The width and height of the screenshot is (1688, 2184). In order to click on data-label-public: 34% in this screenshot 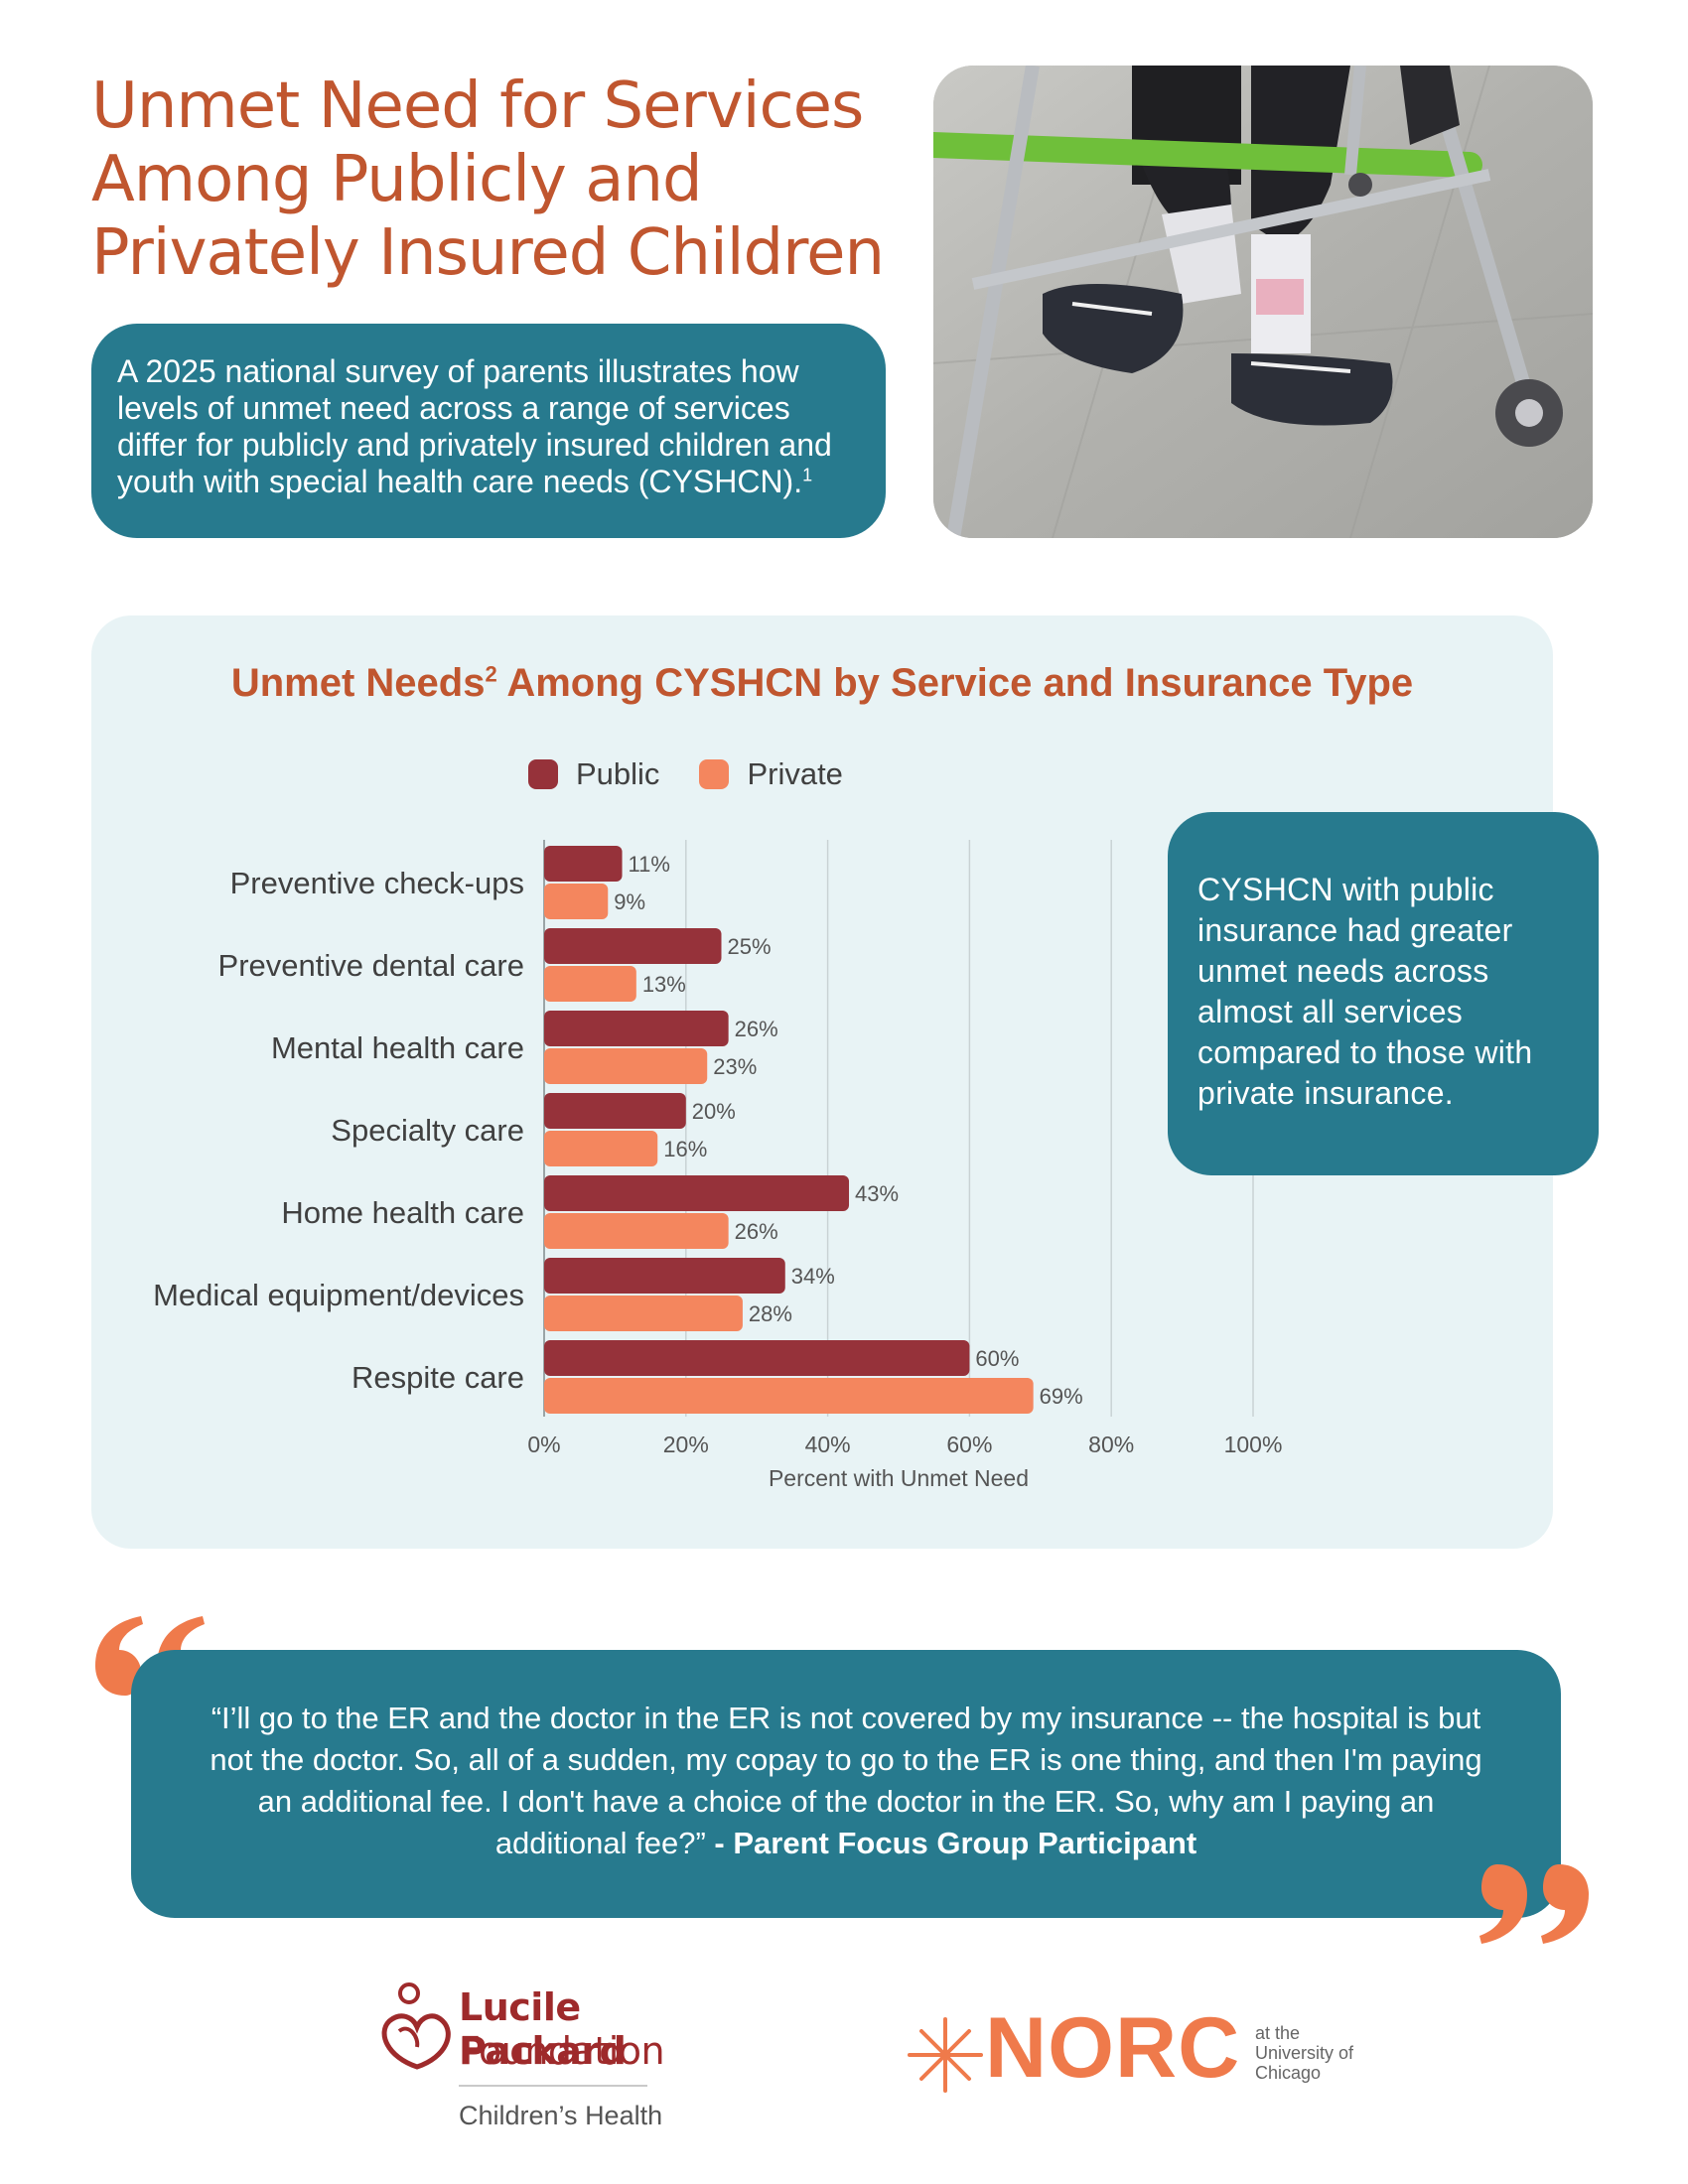, I will do `click(813, 1276)`.